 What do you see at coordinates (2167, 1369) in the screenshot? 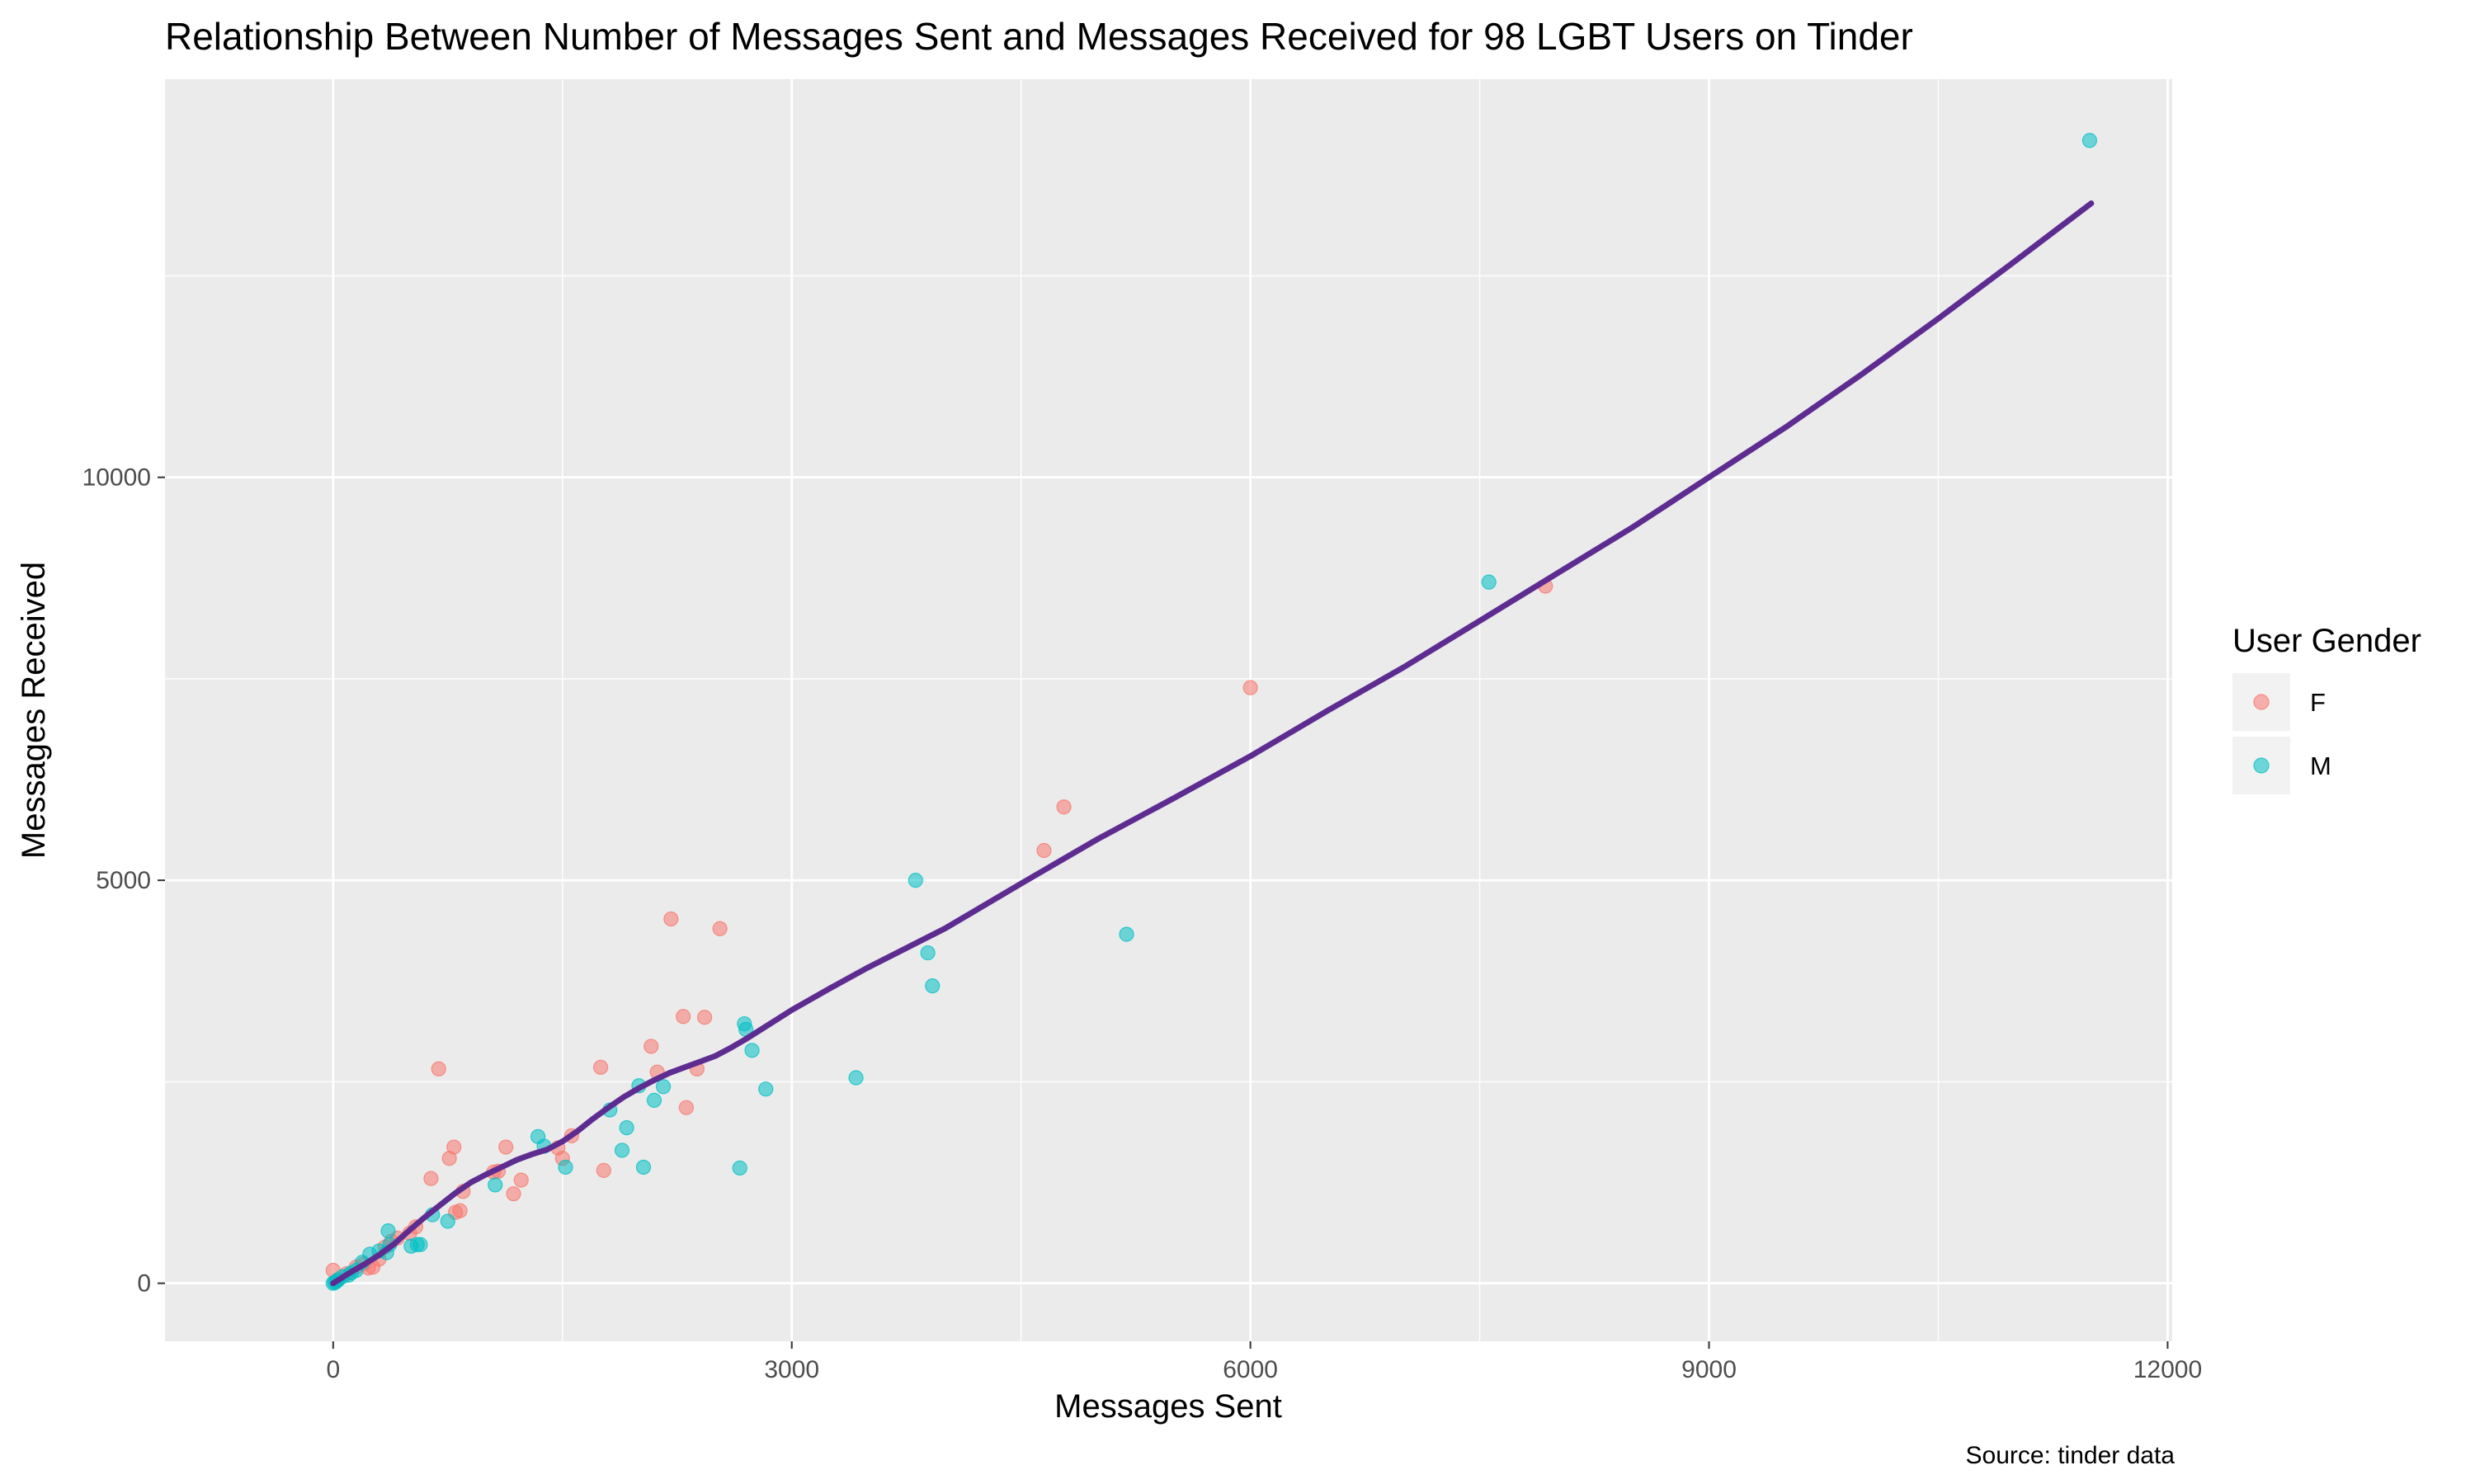
I see `x-tick-label: 12000` at bounding box center [2167, 1369].